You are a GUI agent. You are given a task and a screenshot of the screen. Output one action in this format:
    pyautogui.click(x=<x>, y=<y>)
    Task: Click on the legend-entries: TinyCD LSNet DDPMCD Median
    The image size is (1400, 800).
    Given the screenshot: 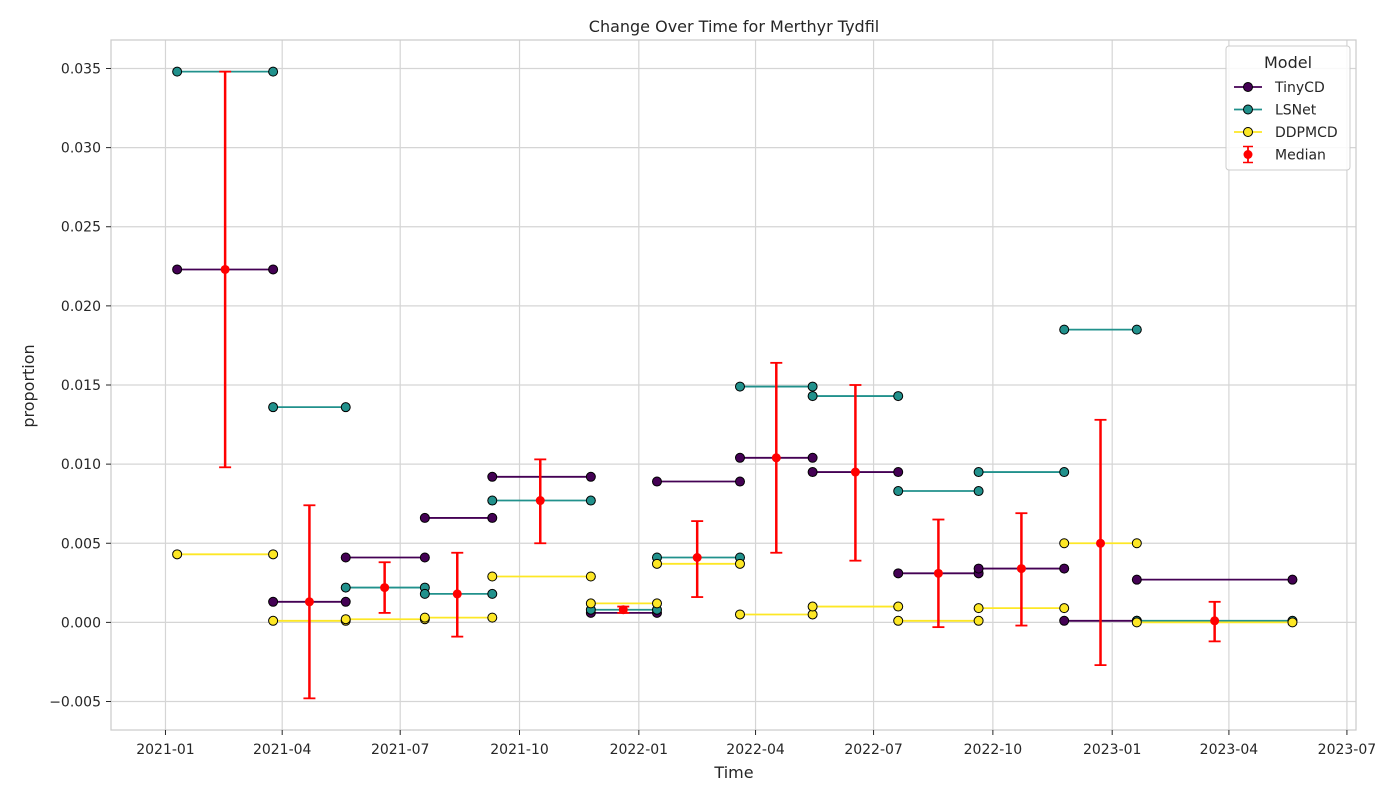 What is the action you would take?
    pyautogui.click(x=1286, y=122)
    